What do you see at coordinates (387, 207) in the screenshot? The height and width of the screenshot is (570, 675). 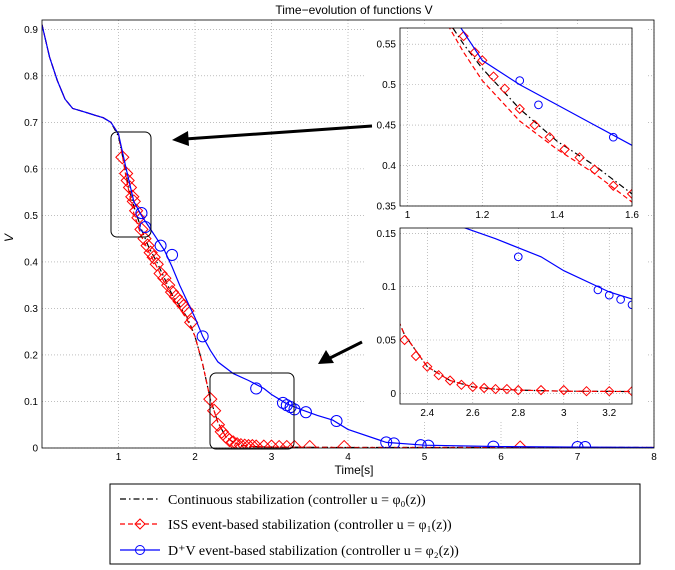 I see `inset-top-y-tick-label: 0.35` at bounding box center [387, 207].